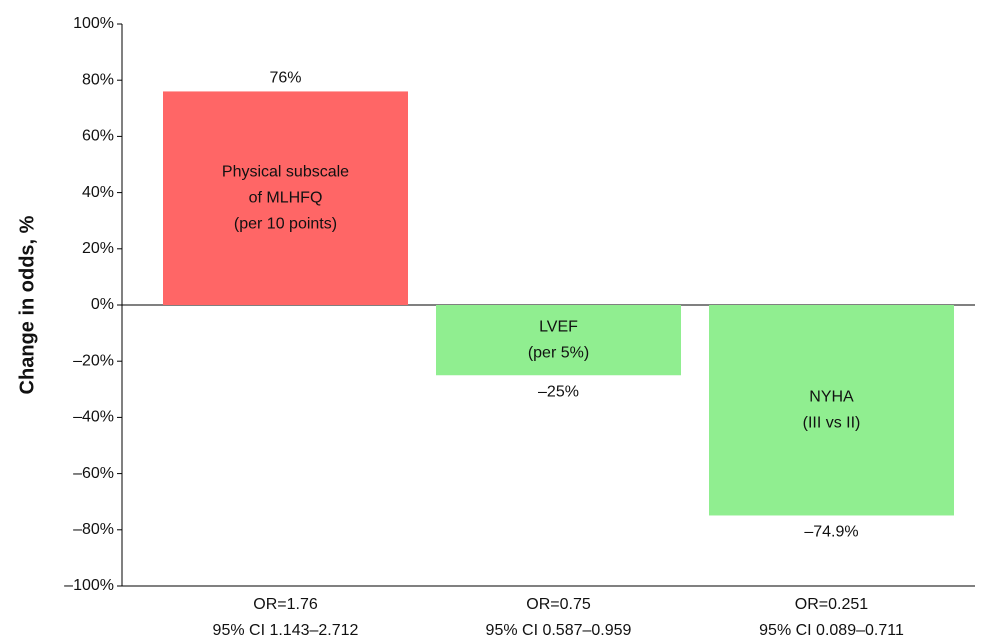 This screenshot has width=982, height=642. I want to click on y-tick-label: 80%, so click(98, 79).